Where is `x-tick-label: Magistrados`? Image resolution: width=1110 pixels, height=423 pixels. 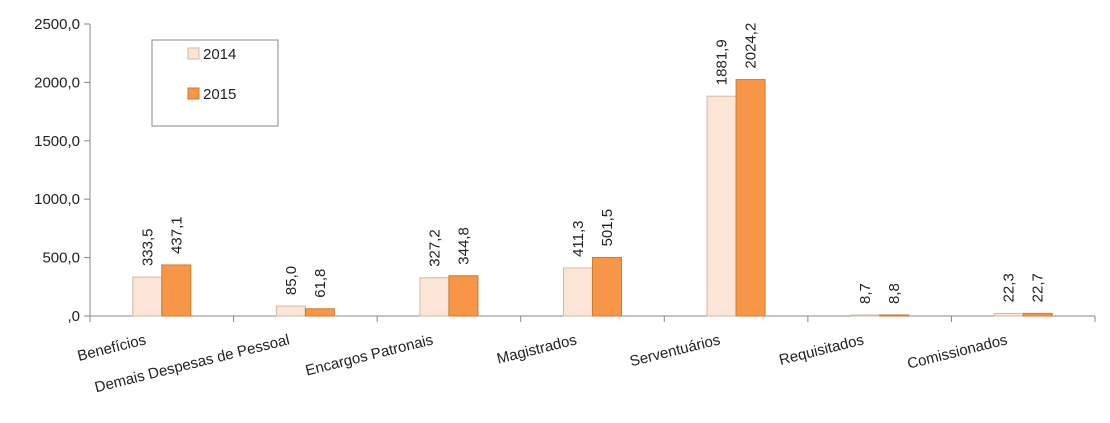
x-tick-label: Magistrados is located at coordinates (536, 349).